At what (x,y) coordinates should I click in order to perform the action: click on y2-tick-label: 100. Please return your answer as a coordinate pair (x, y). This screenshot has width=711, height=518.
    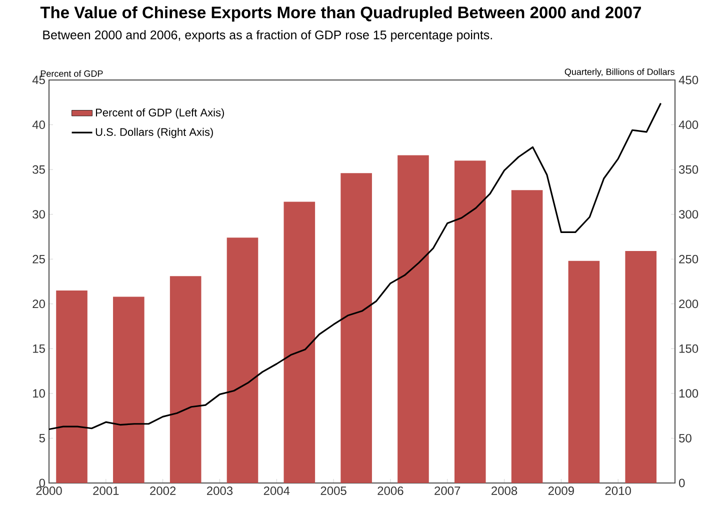
    Looking at the image, I should click on (688, 393).